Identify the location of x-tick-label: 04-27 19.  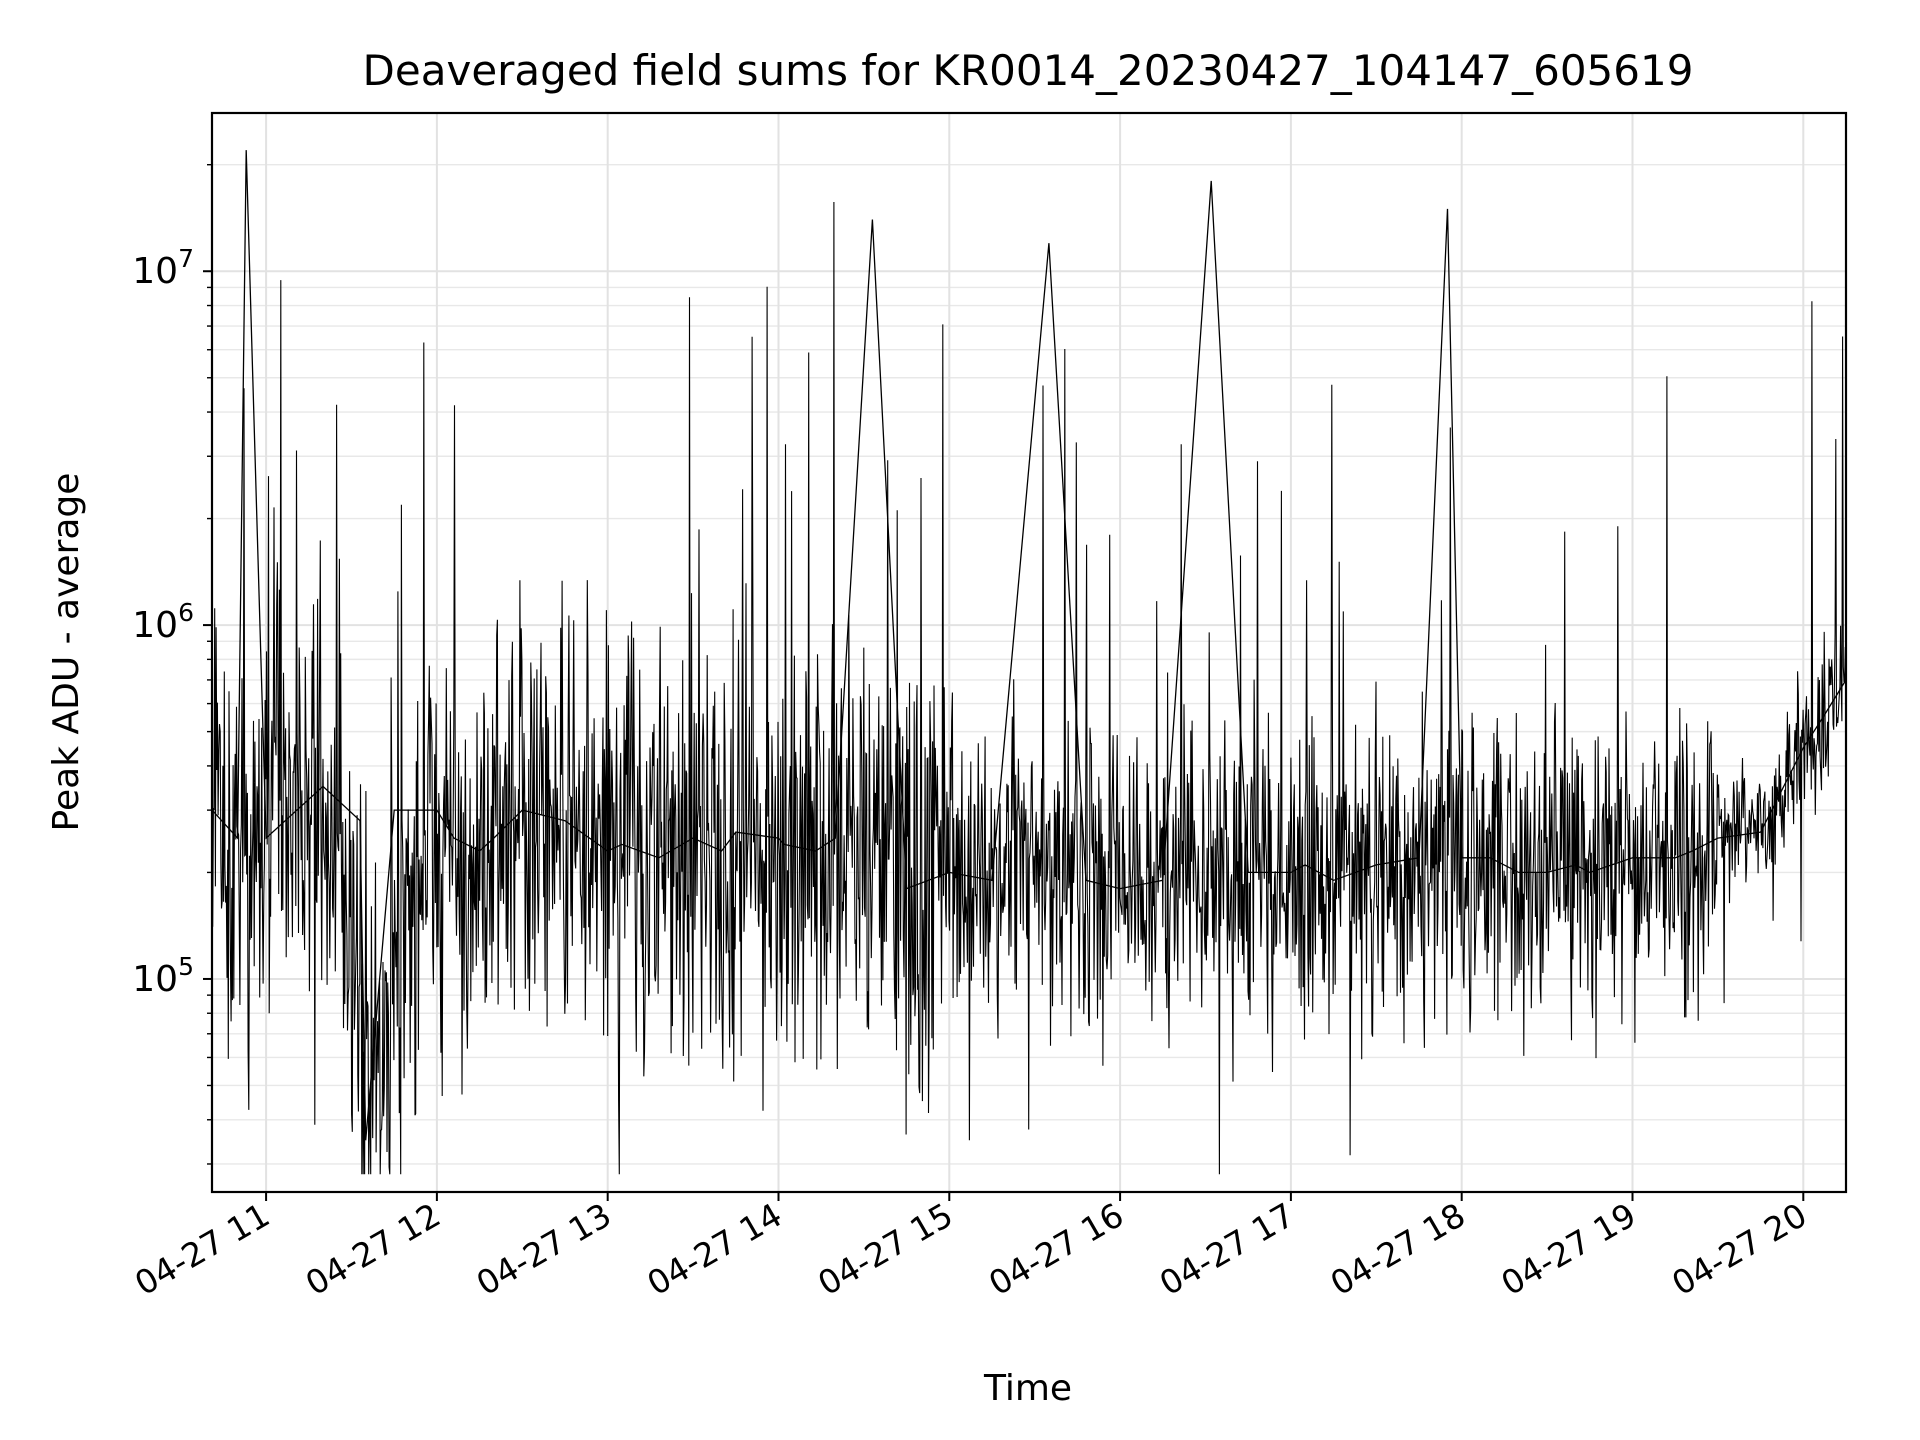
(1569, 1249).